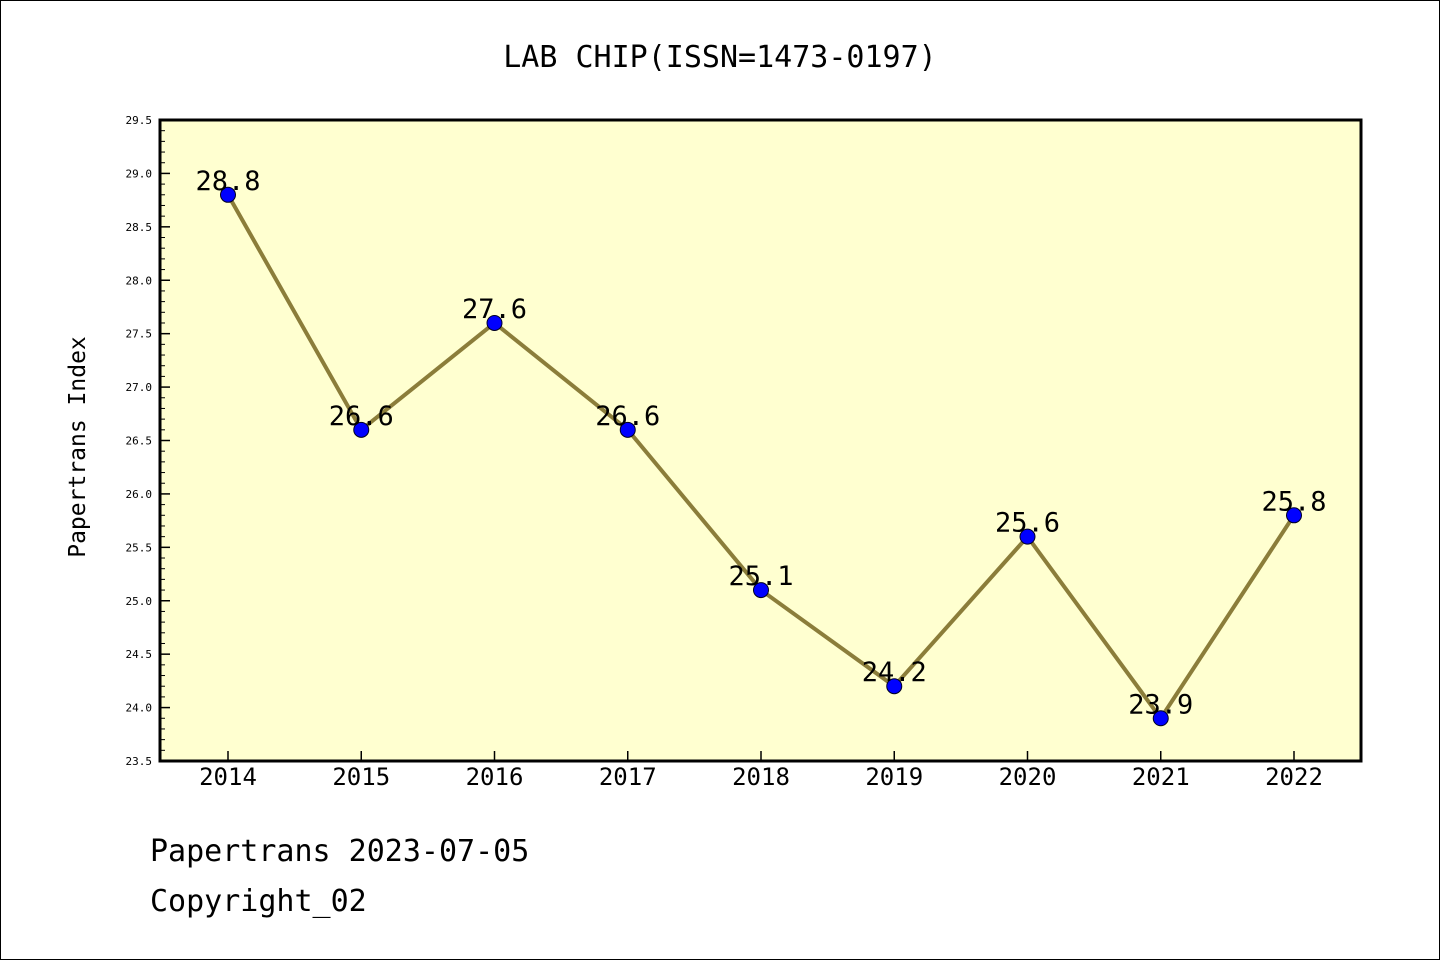 Image resolution: width=1440 pixels, height=960 pixels. Describe the element at coordinates (494, 309) in the screenshot. I see `data-label: 27.6` at that location.